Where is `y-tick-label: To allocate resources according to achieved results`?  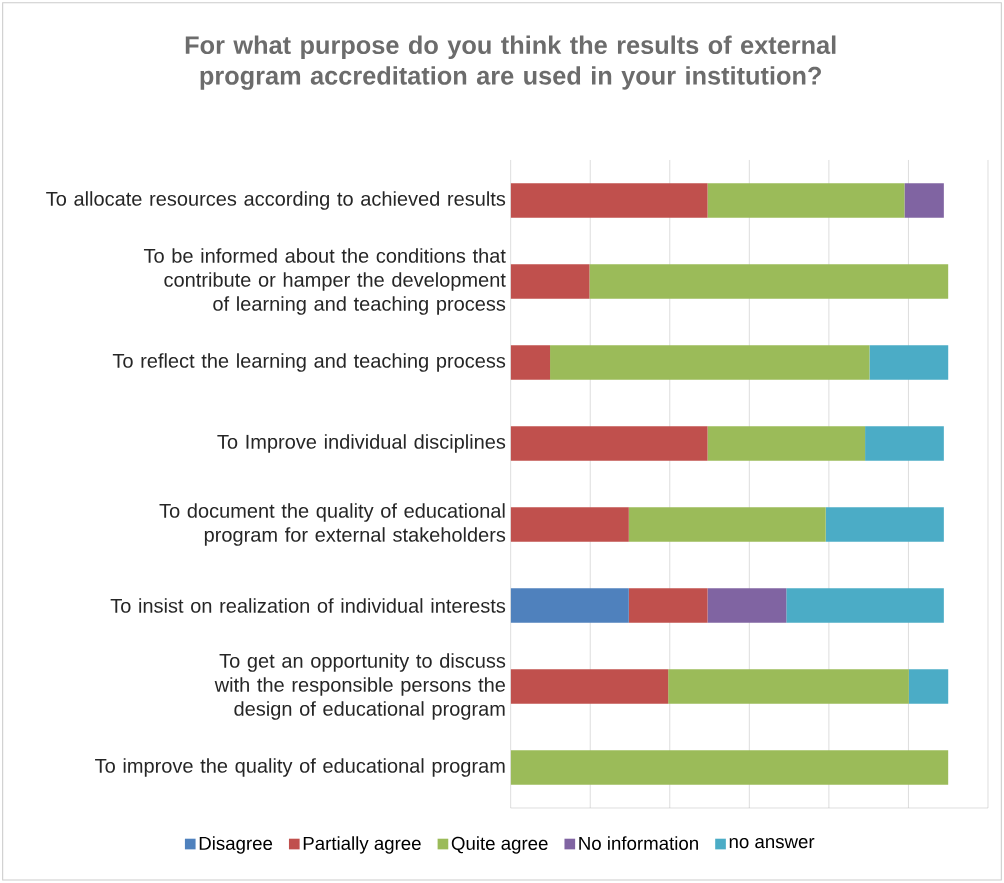 y-tick-label: To allocate resources according to achieved results is located at coordinates (276, 200).